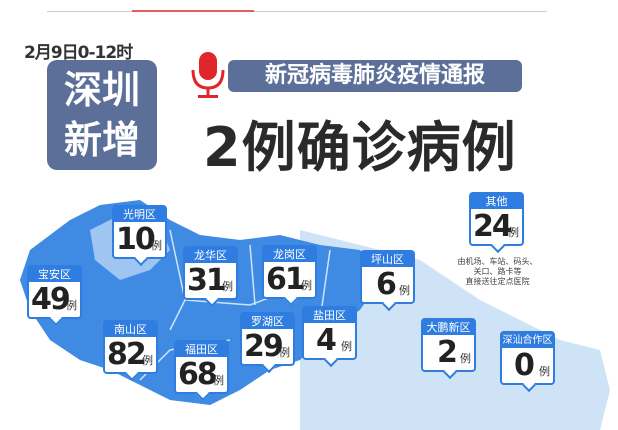  I want to click on top-divider, so click(297, 11).